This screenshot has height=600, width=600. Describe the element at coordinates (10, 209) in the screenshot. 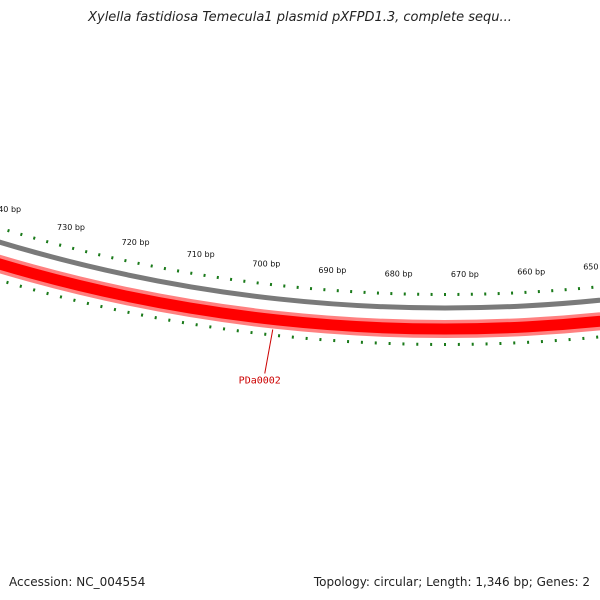

I see `ruler-label: 740 bp` at that location.